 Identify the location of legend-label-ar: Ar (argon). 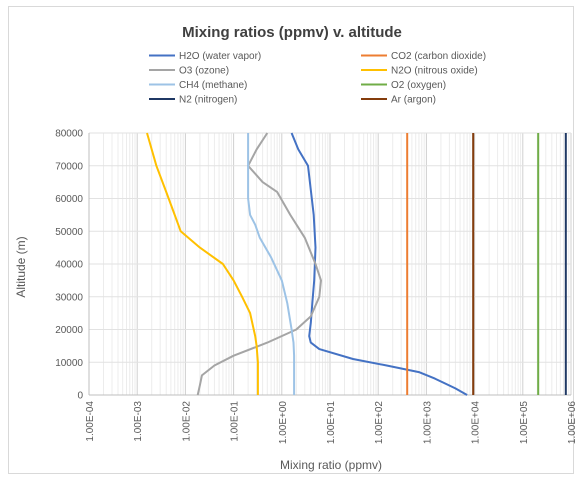
(413, 100).